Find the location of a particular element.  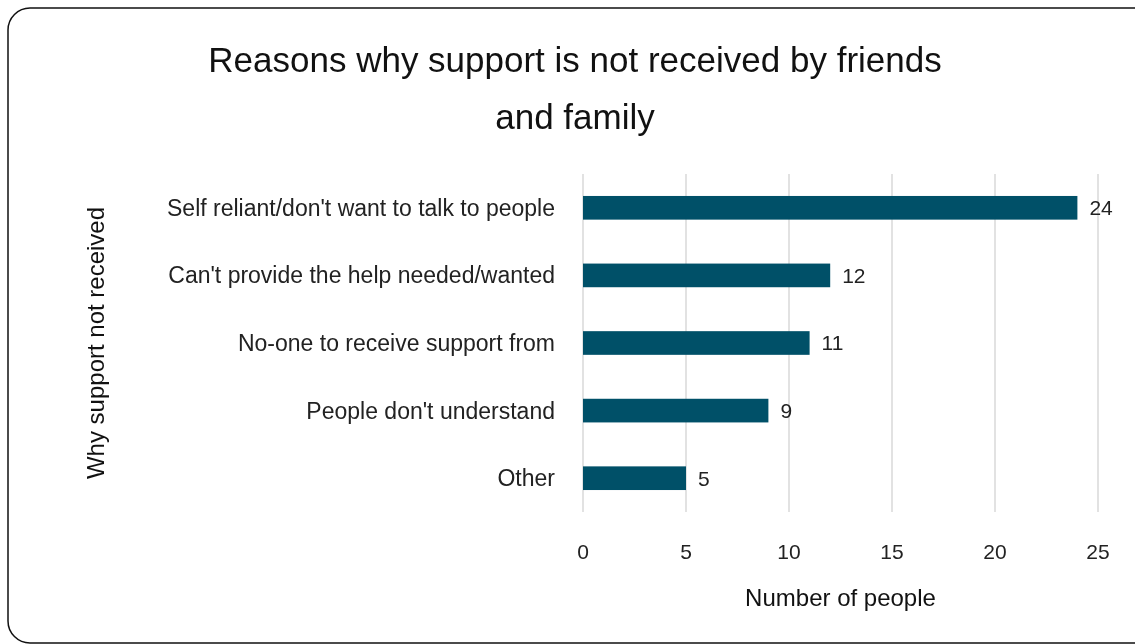

data-label: 12 is located at coordinates (854, 275).